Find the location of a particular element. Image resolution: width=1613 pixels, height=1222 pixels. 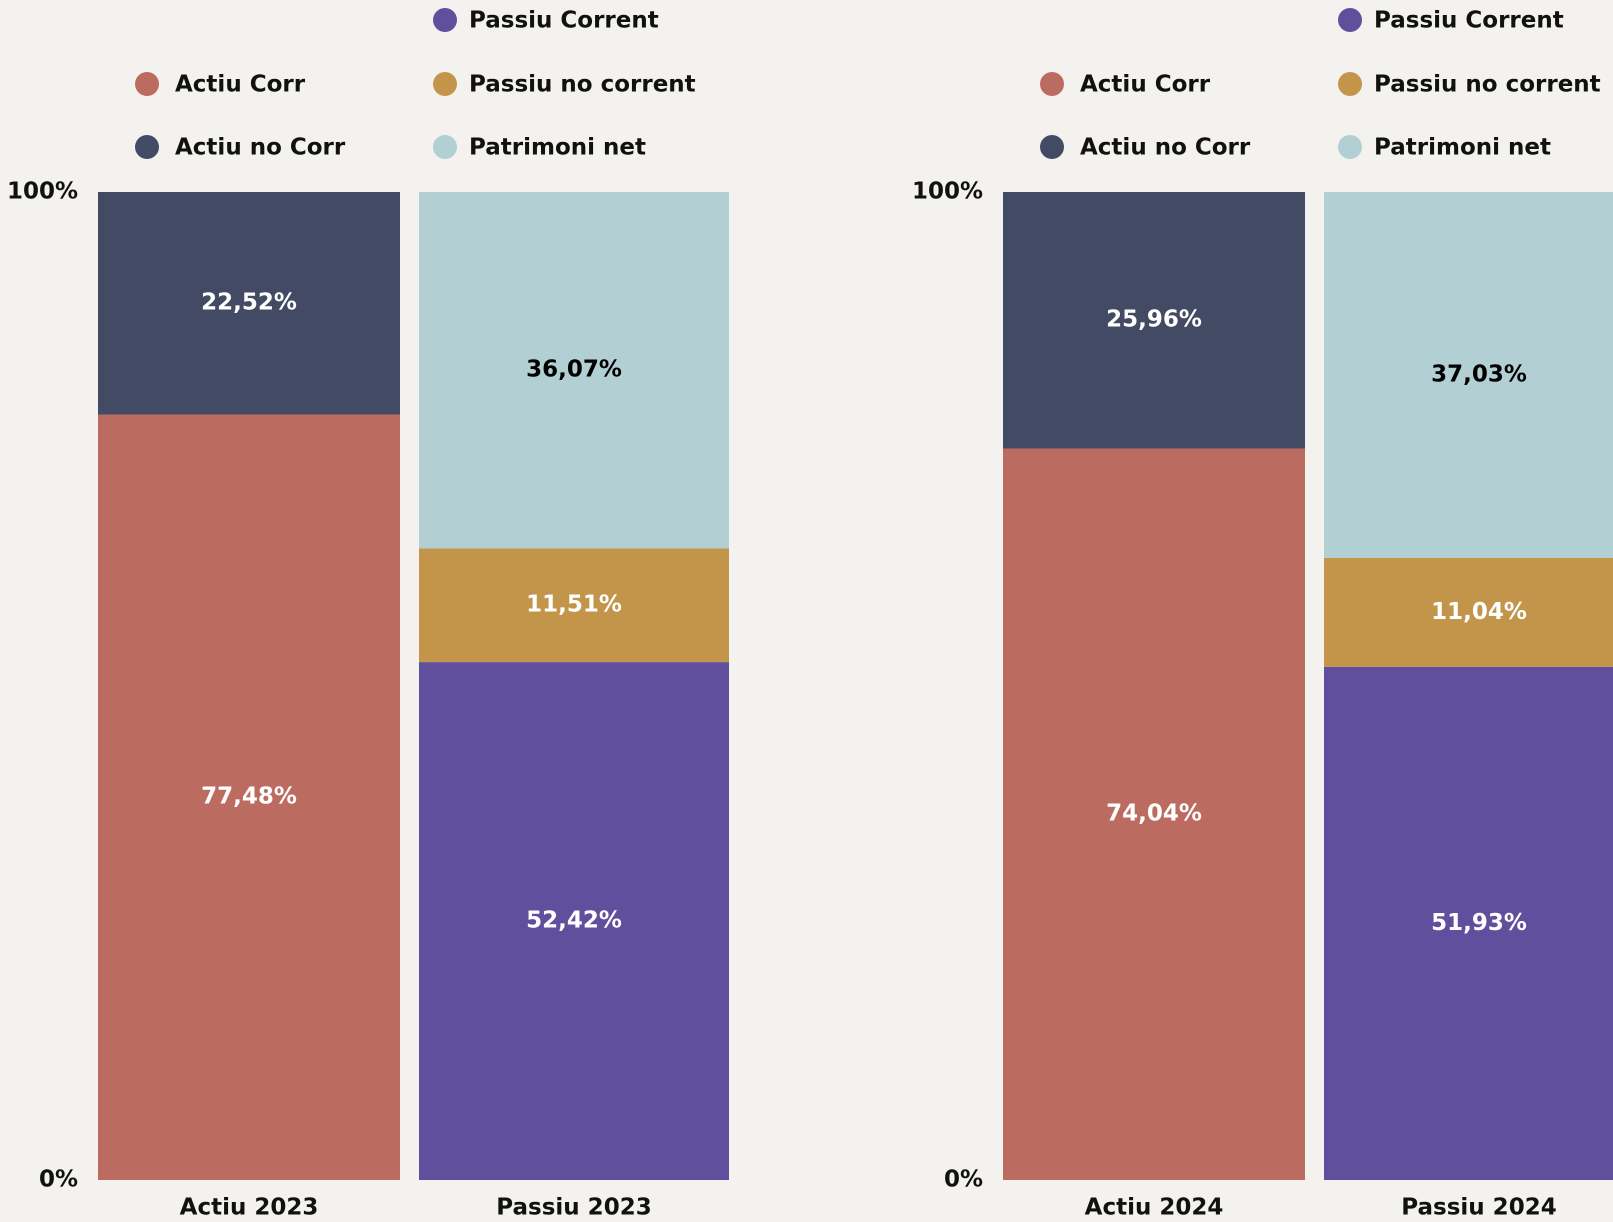

value-label: 25,96% is located at coordinates (1154, 320).